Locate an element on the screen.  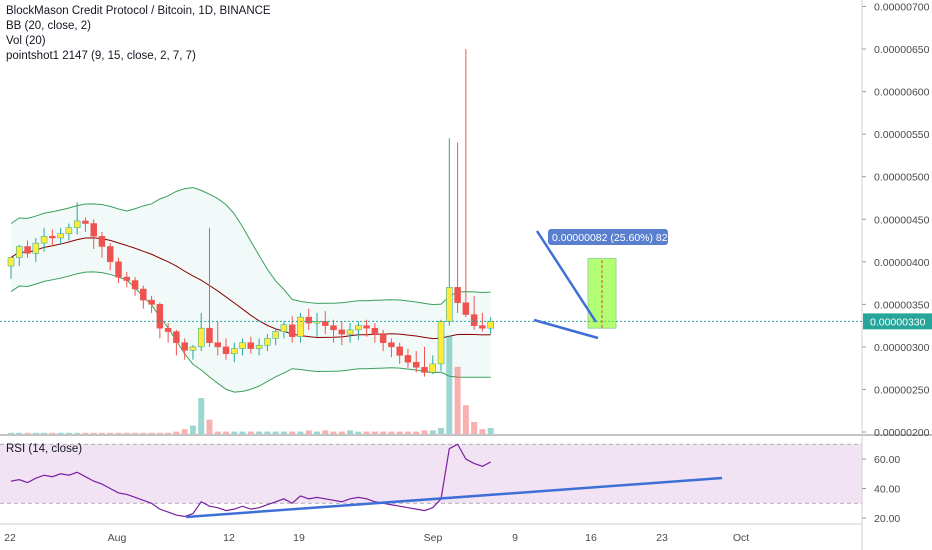
time-tick-label: 12 is located at coordinates (229, 538).